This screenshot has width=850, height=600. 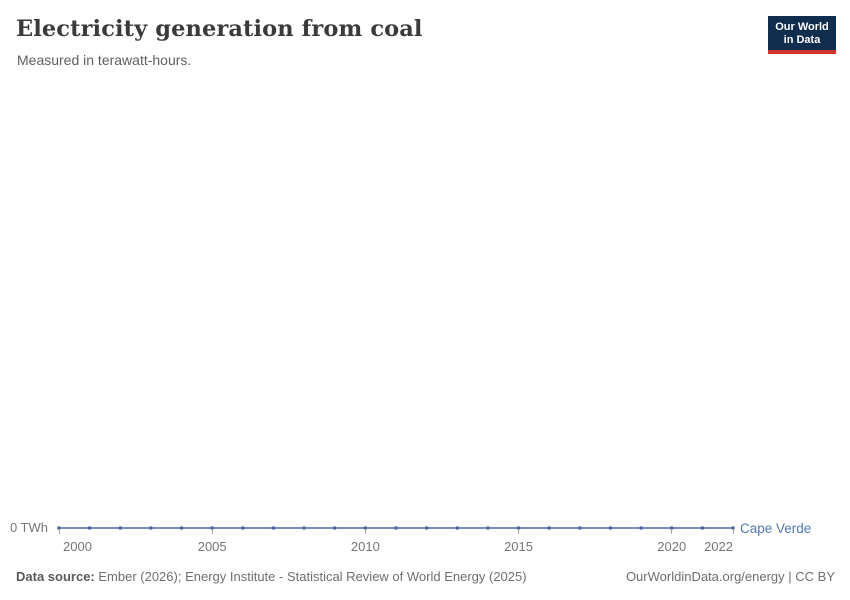 What do you see at coordinates (212, 528) in the screenshot?
I see `data-point-2005` at bounding box center [212, 528].